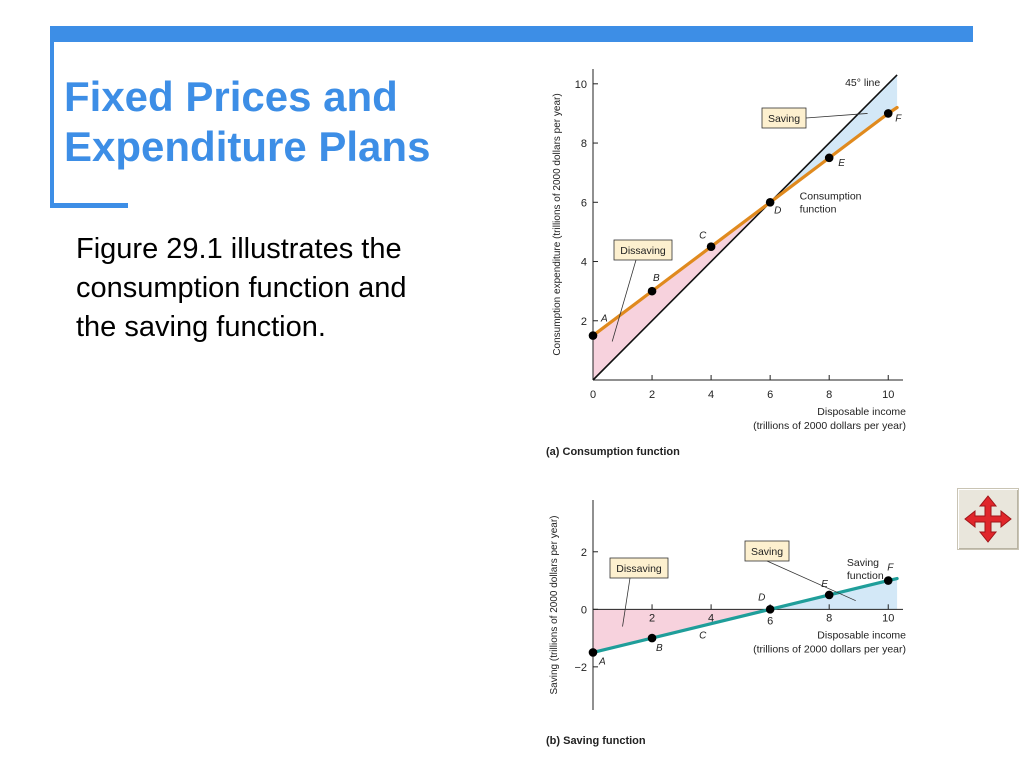 The image size is (1024, 768). Describe the element at coordinates (865, 576) in the screenshot. I see `saving-function-label-line-2: function` at that location.